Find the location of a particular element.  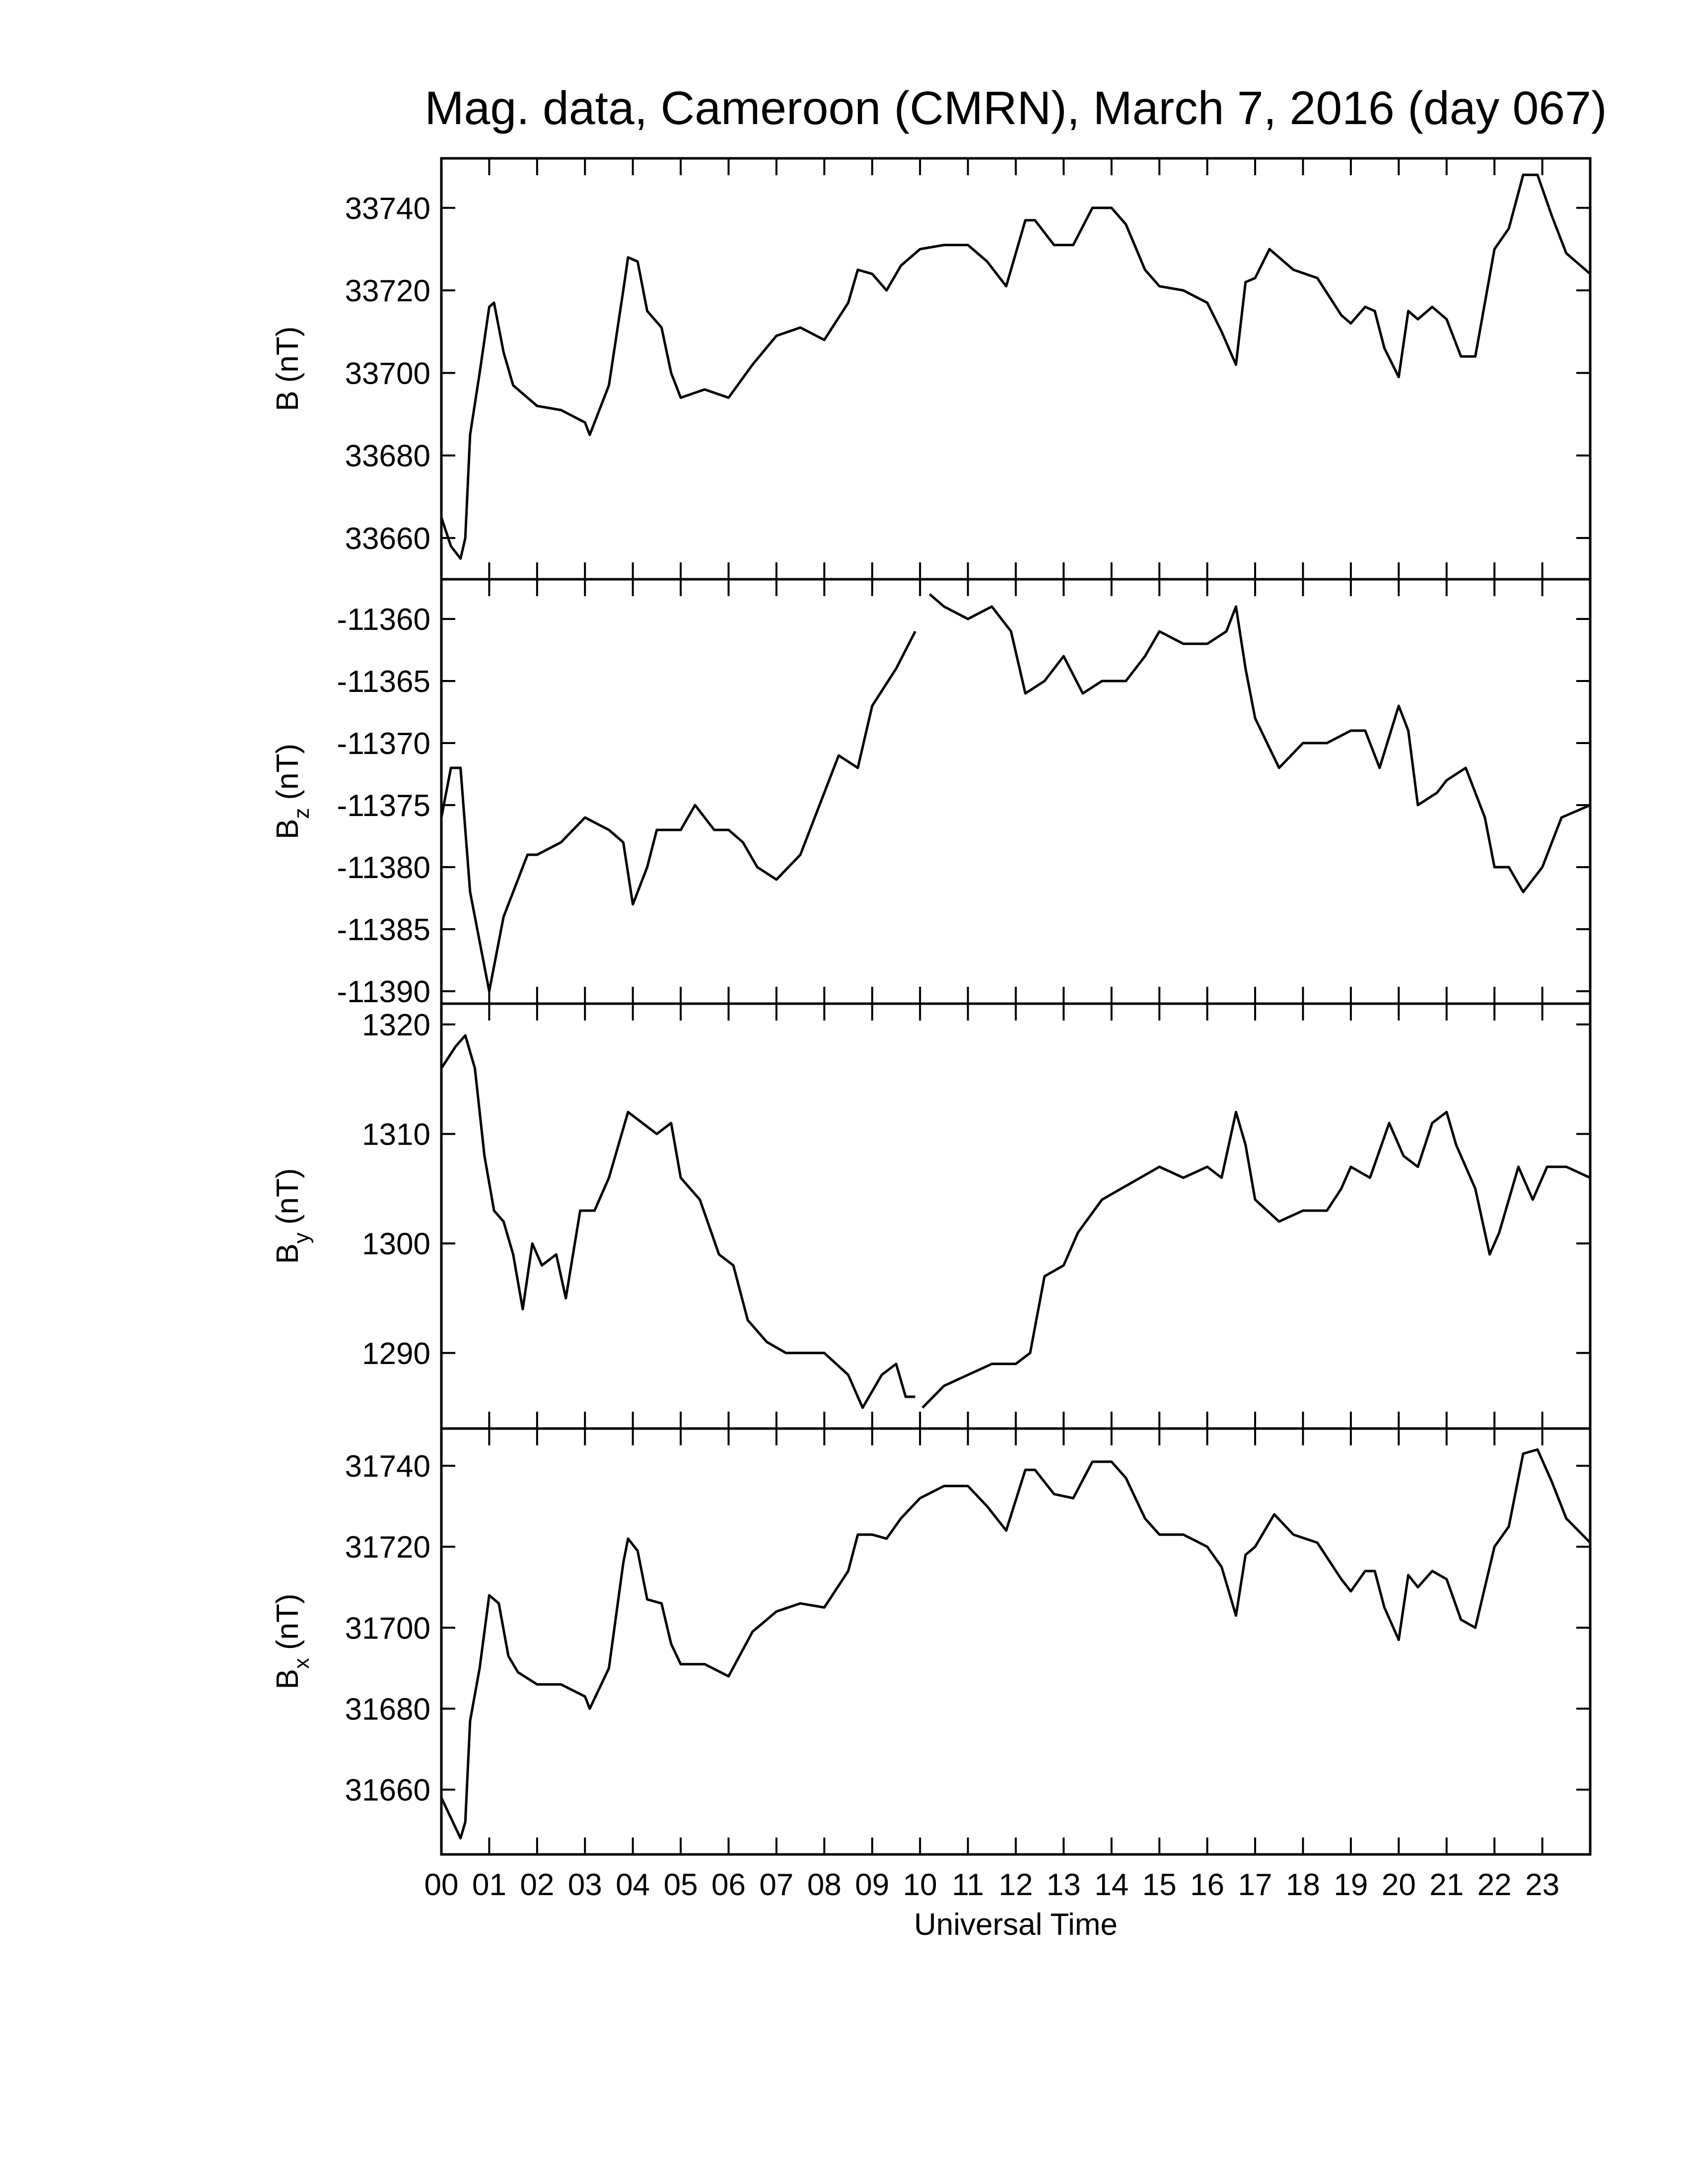

y-axis-label: Bz (nT) is located at coordinates (292, 791).